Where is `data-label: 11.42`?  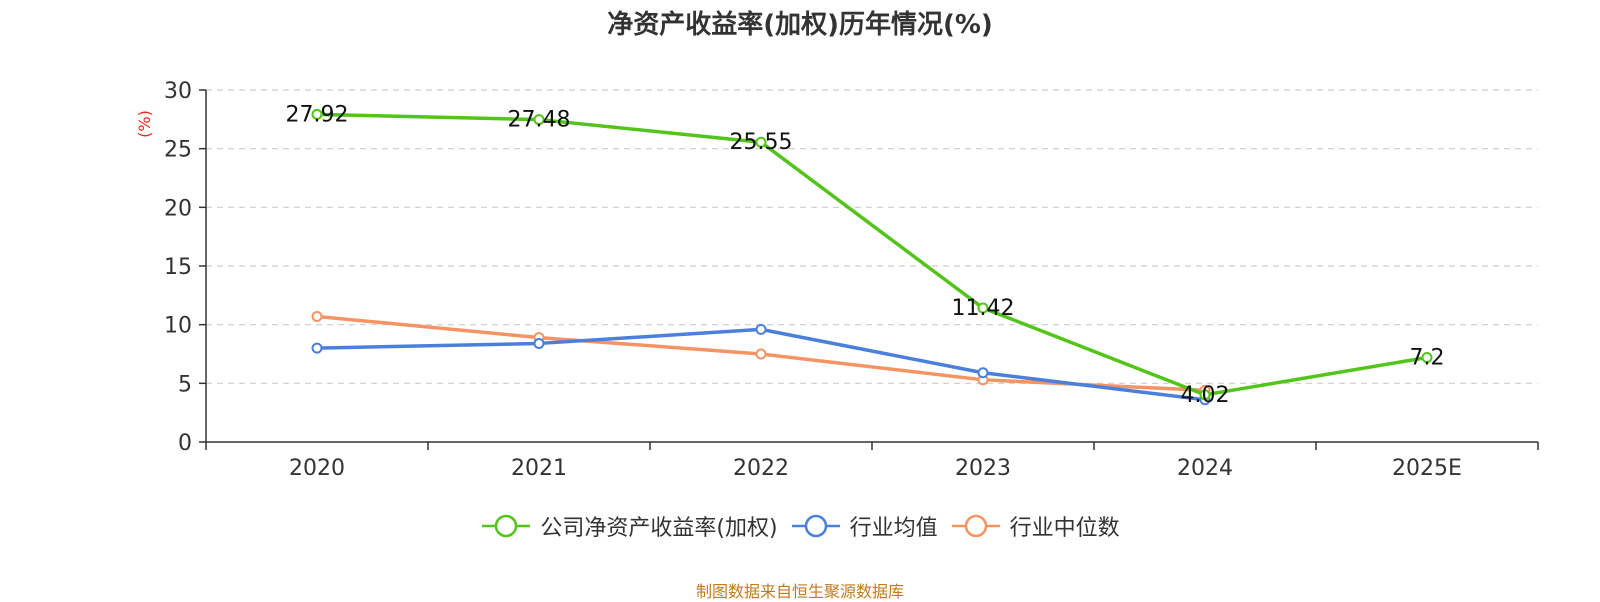 data-label: 11.42 is located at coordinates (983, 308).